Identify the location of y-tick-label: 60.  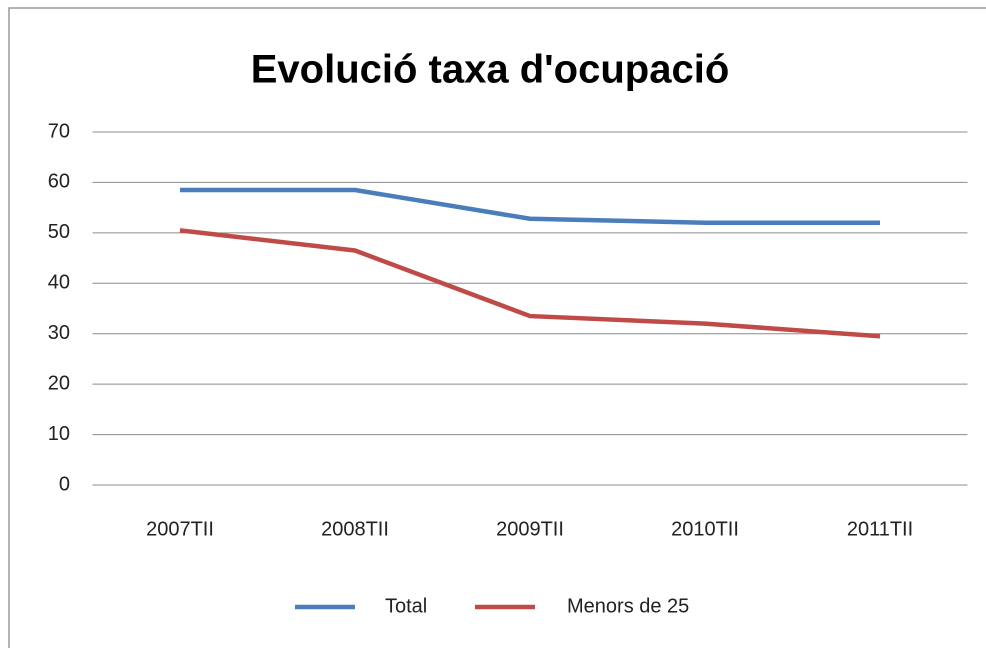
(59, 182).